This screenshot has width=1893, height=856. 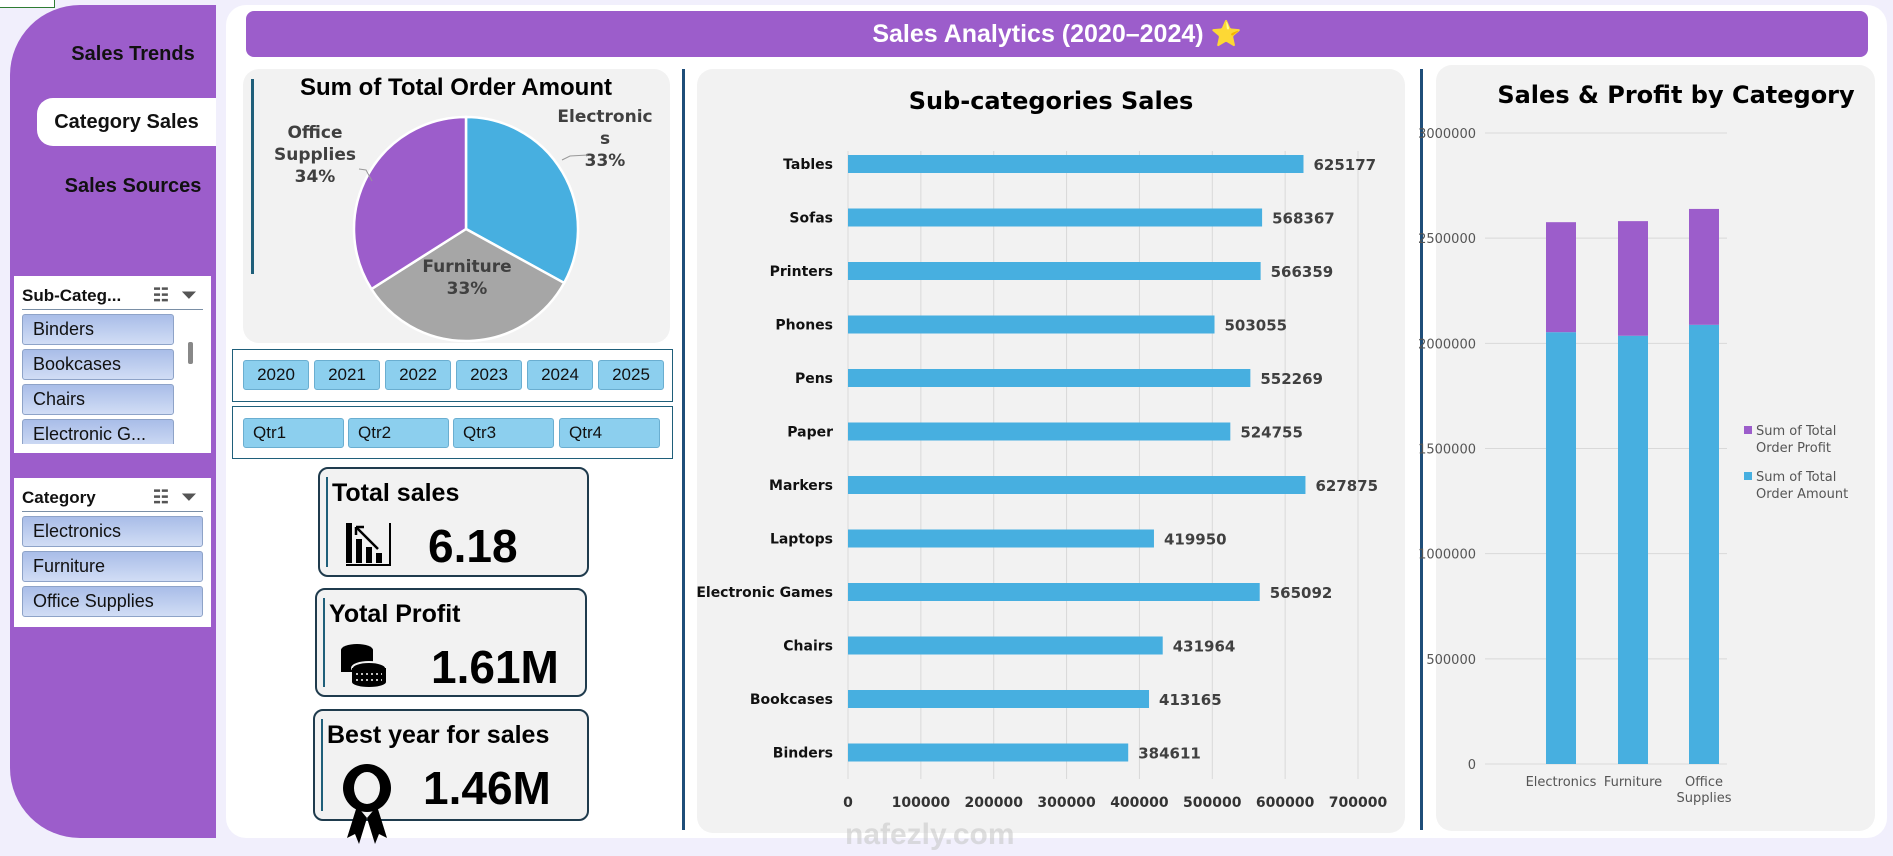 What do you see at coordinates (315, 144) in the screenshot?
I see `pie-label: Office Supplies` at bounding box center [315, 144].